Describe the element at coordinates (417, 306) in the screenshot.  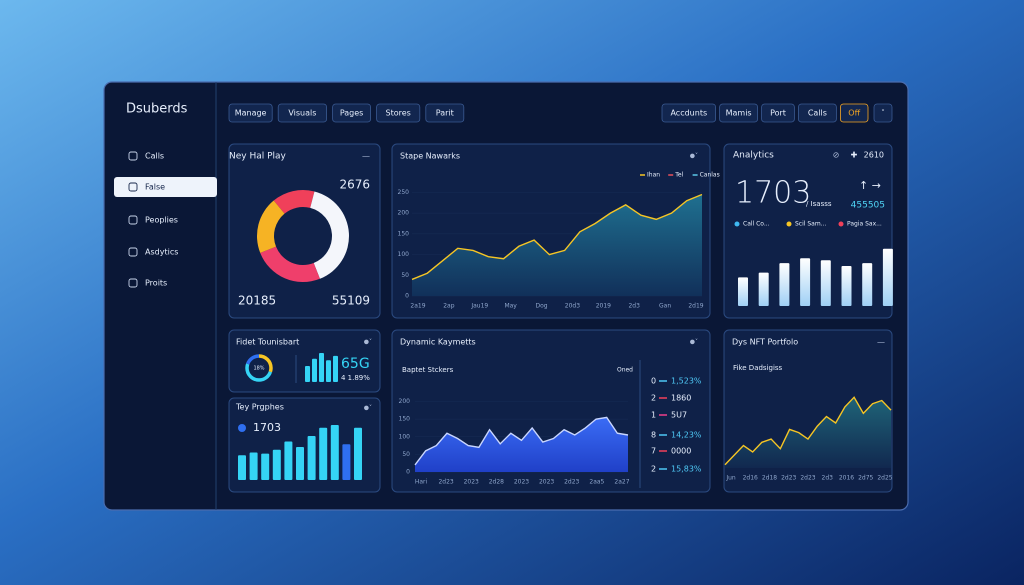
I see `x-tick-label: 2a19` at that location.